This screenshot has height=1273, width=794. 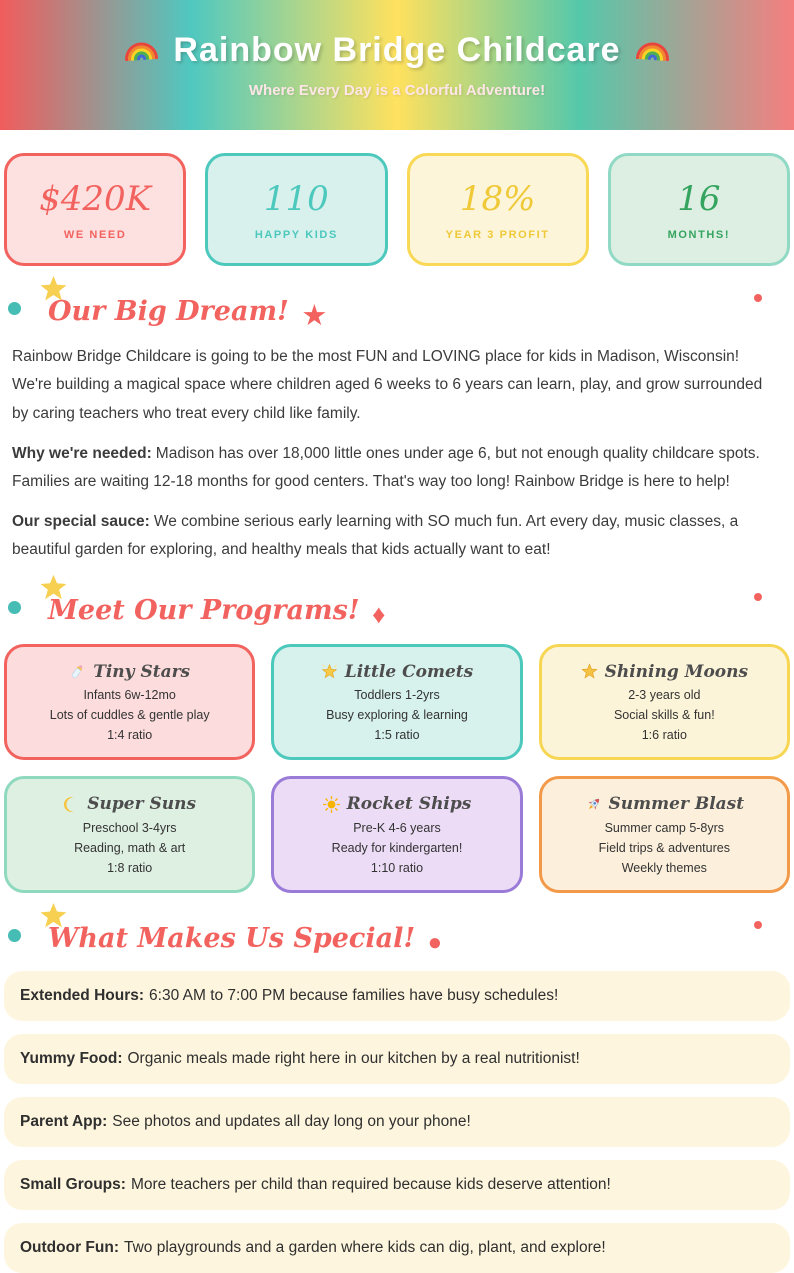 What do you see at coordinates (64, 1121) in the screenshot?
I see `feature-label: Parent App:` at bounding box center [64, 1121].